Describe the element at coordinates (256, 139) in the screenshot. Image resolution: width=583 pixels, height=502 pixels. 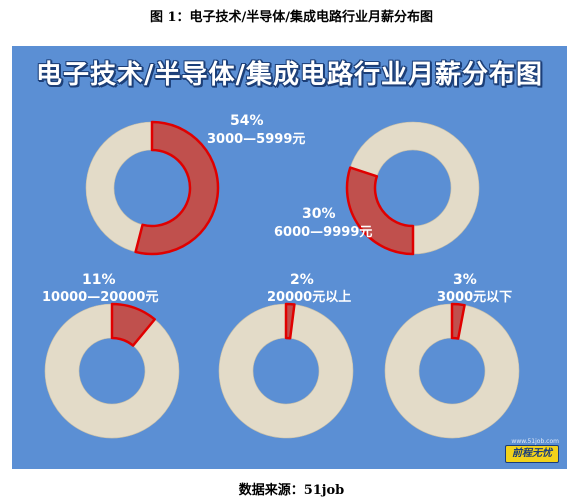
I see `label-range-1: 3000—5999元` at that location.